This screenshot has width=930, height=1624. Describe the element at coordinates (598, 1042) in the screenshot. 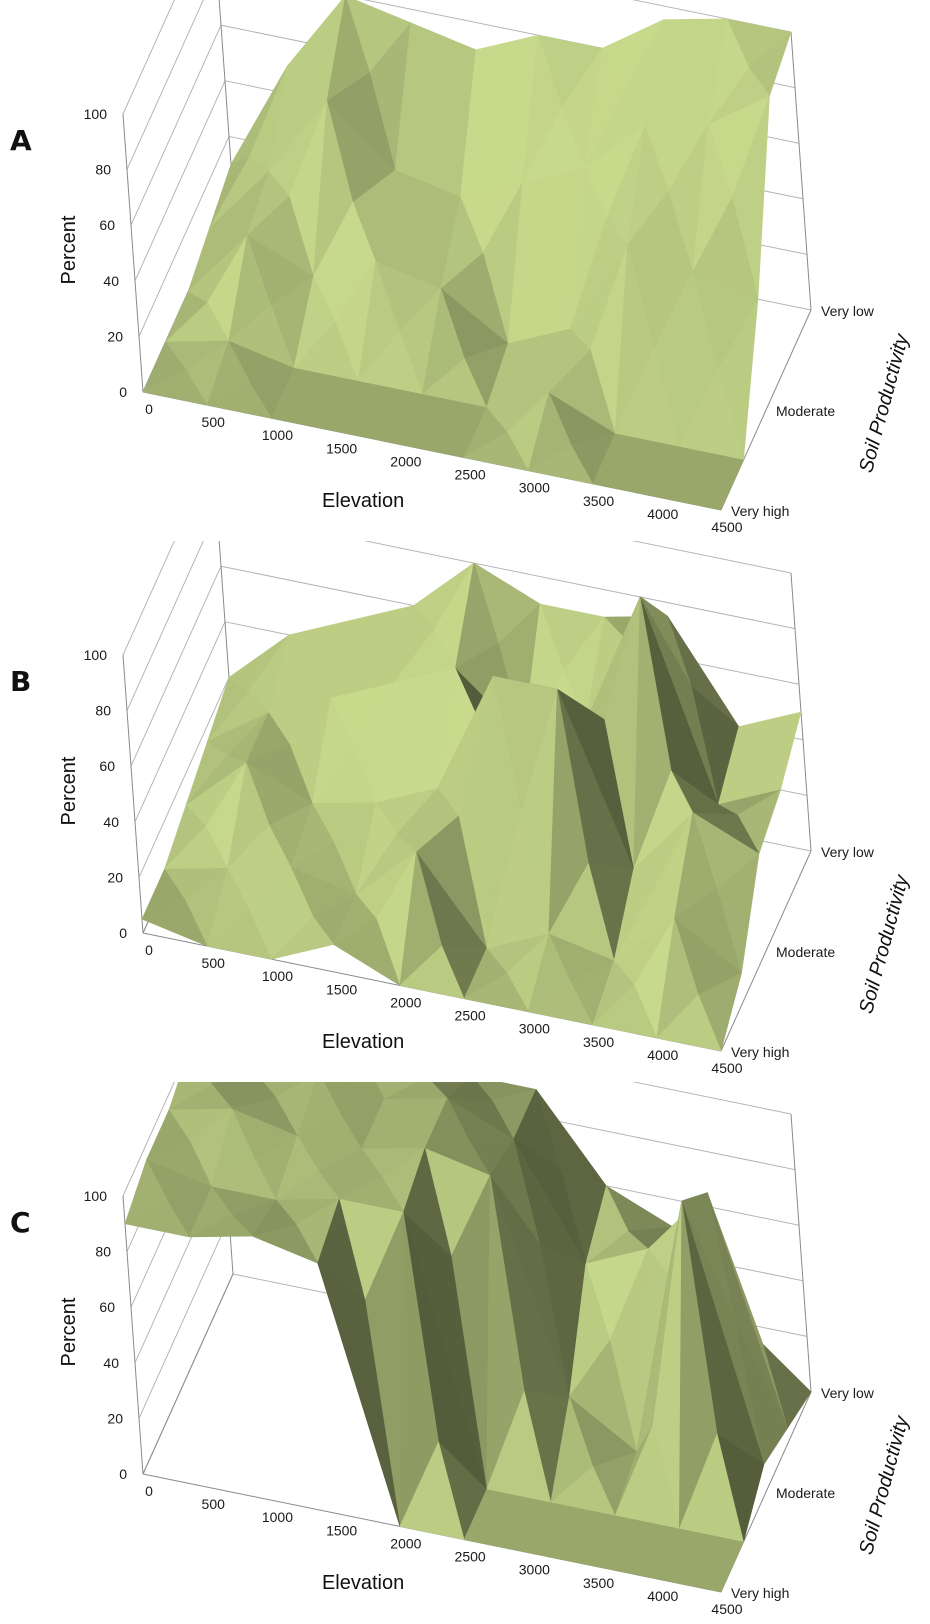

I see `x-tick-label: 3500` at that location.